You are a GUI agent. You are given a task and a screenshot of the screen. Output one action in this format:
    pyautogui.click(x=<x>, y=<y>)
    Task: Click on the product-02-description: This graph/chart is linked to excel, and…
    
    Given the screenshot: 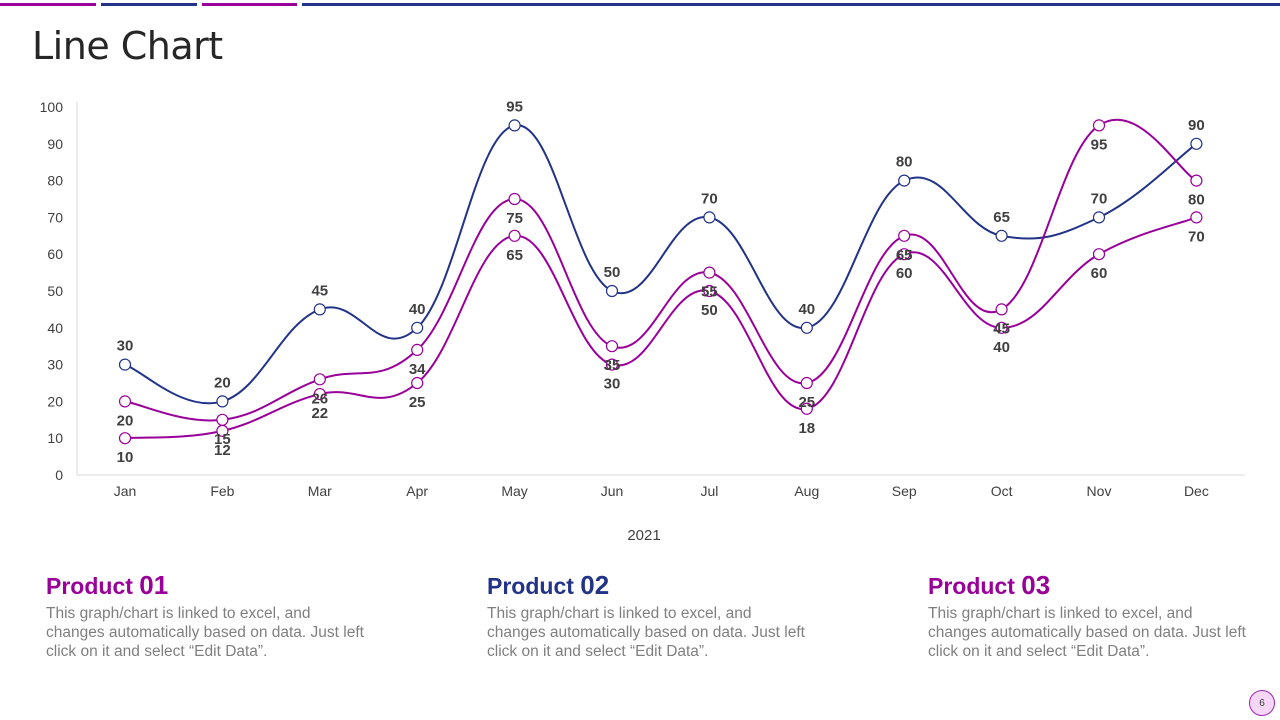 What is the action you would take?
    pyautogui.click(x=646, y=632)
    